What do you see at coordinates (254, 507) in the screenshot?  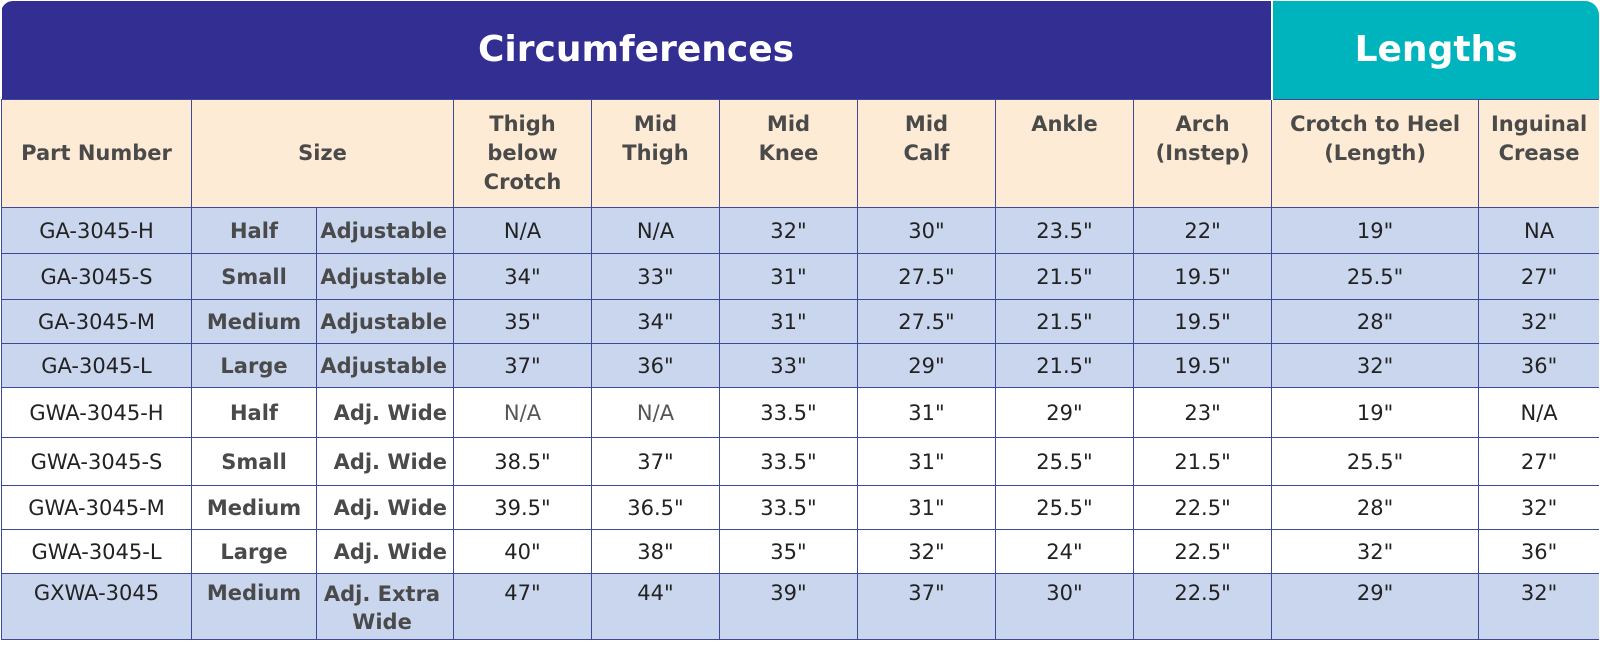 I see `cell-size: Medium` at bounding box center [254, 507].